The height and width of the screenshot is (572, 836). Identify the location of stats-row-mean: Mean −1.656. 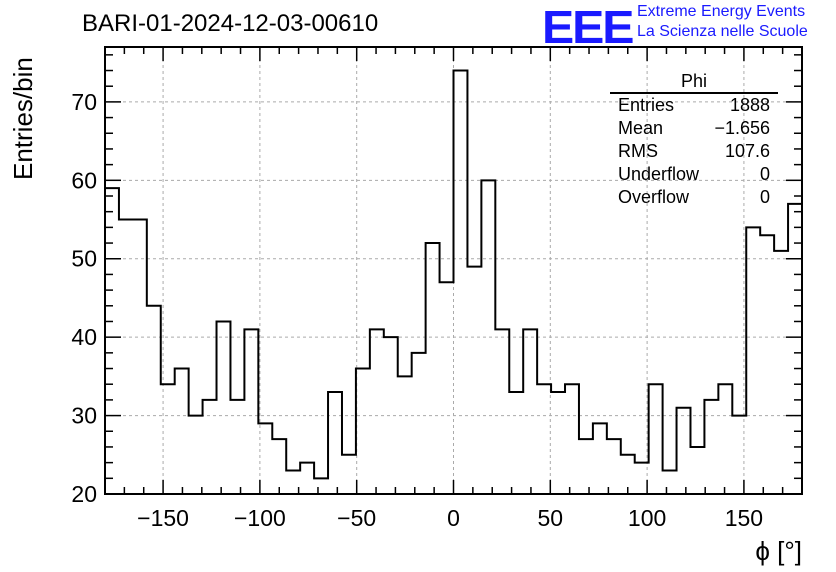
(694, 128).